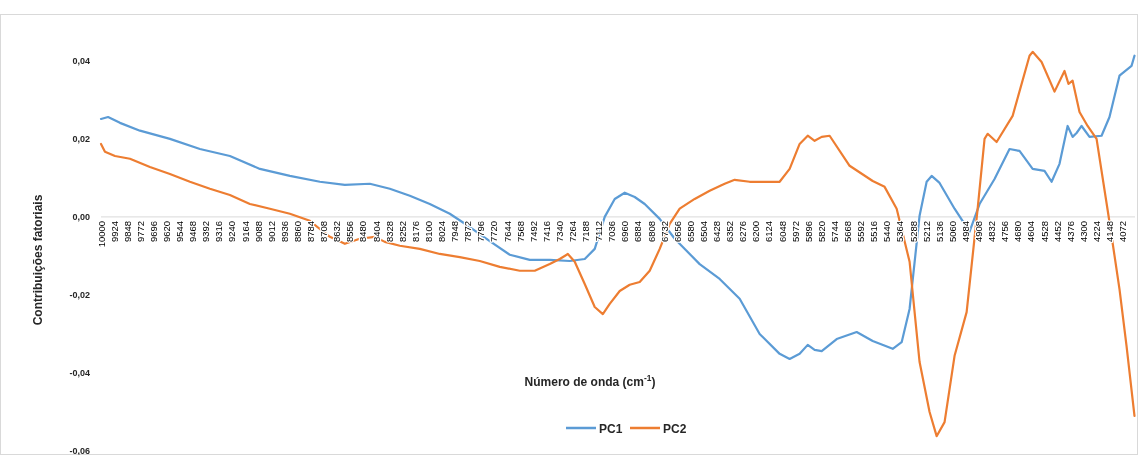  I want to click on x-tick-label: 8936, so click(284, 231).